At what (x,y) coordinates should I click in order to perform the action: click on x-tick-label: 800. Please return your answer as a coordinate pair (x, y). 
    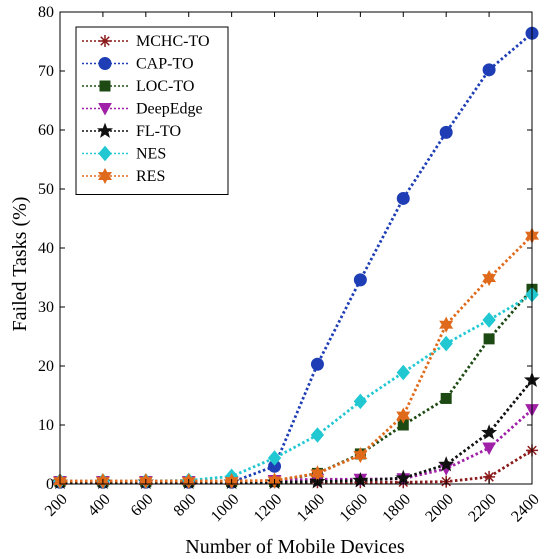
    Looking at the image, I should click on (185, 505).